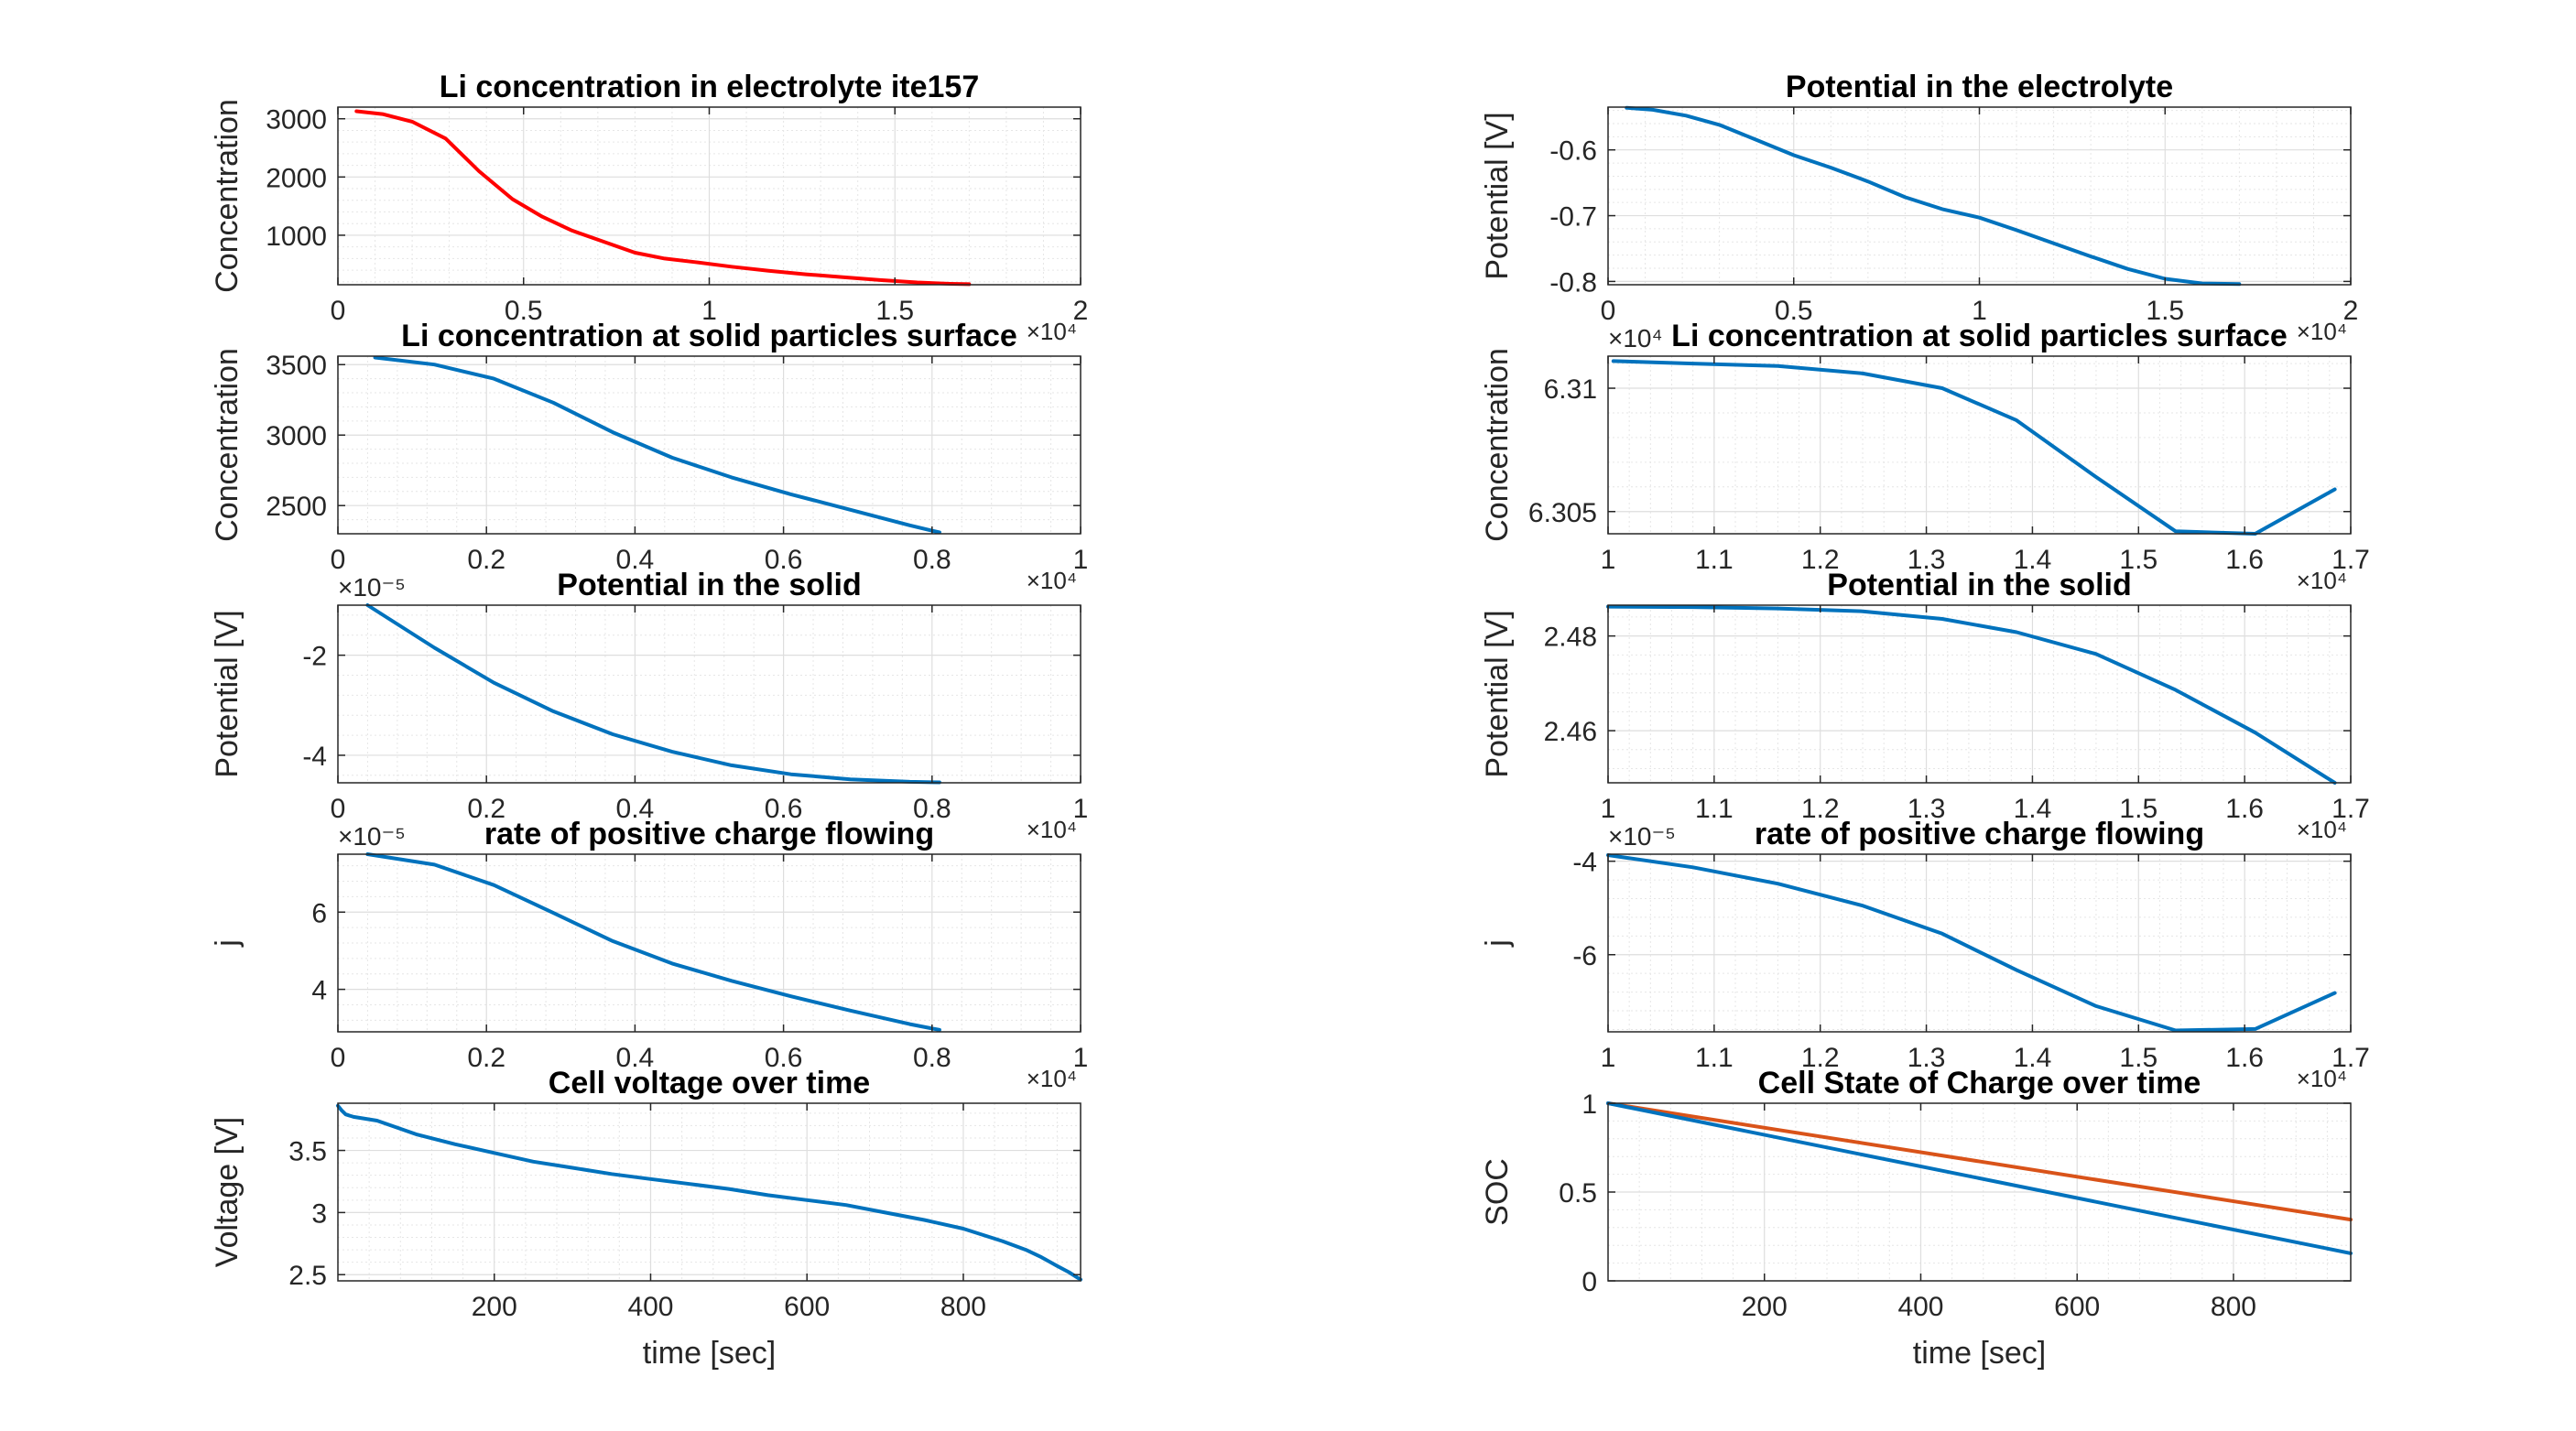 The image size is (2576, 1431). What do you see at coordinates (1570, 390) in the screenshot?
I see `y-tick-label: 6.31` at bounding box center [1570, 390].